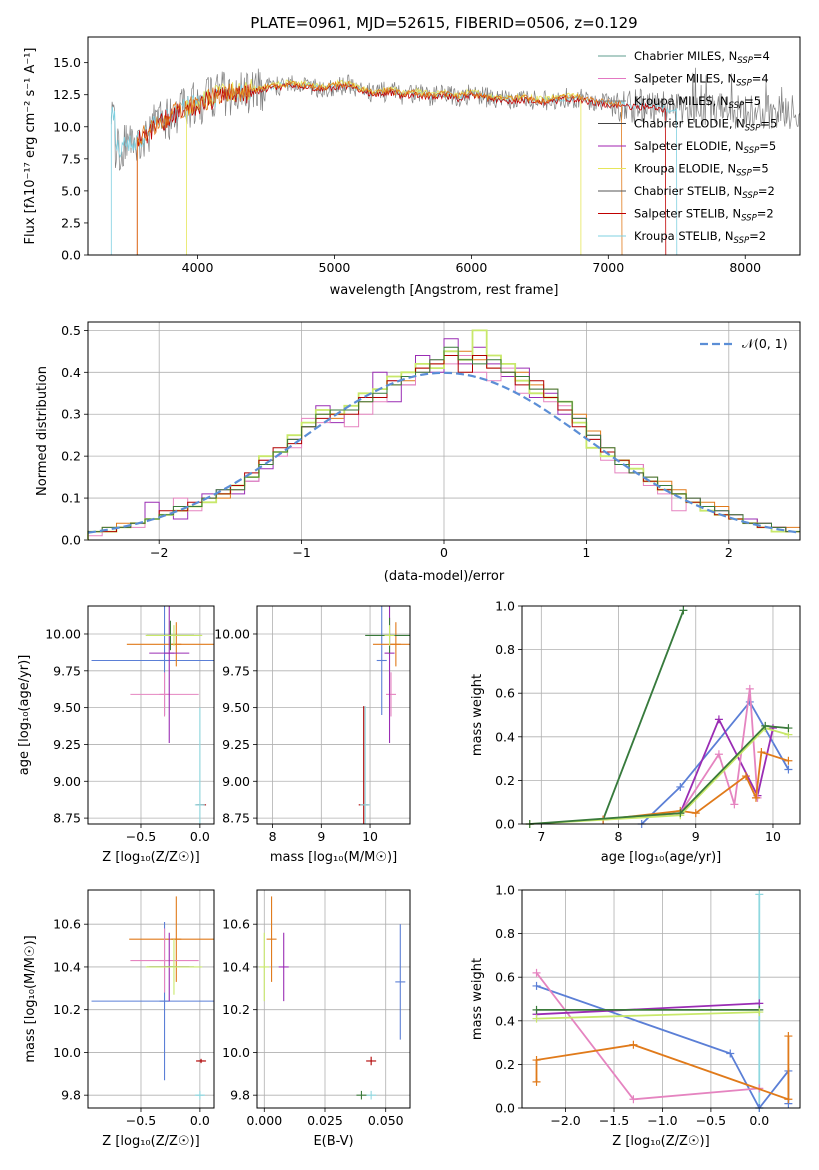 Image resolution: width=819 pixels, height=1170 pixels. What do you see at coordinates (236, 924) in the screenshot?
I see `y-tick-label: 10.6` at bounding box center [236, 924].